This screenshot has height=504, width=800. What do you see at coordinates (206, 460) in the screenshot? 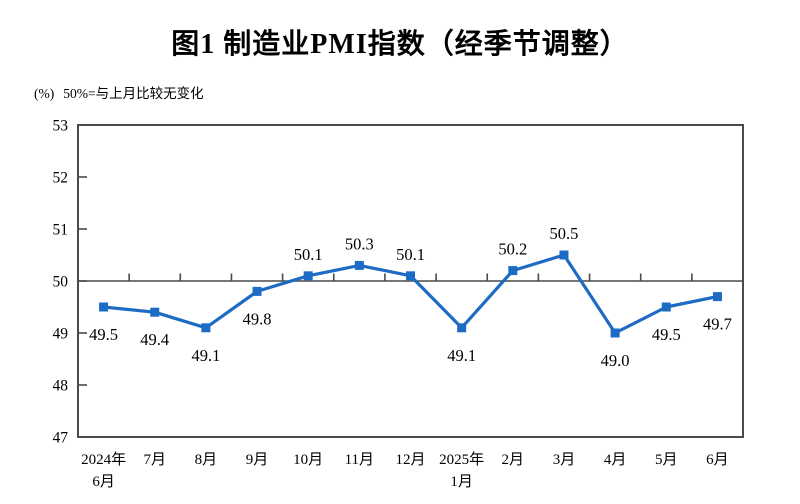
I see `x-axis-label: 8月` at bounding box center [206, 460].